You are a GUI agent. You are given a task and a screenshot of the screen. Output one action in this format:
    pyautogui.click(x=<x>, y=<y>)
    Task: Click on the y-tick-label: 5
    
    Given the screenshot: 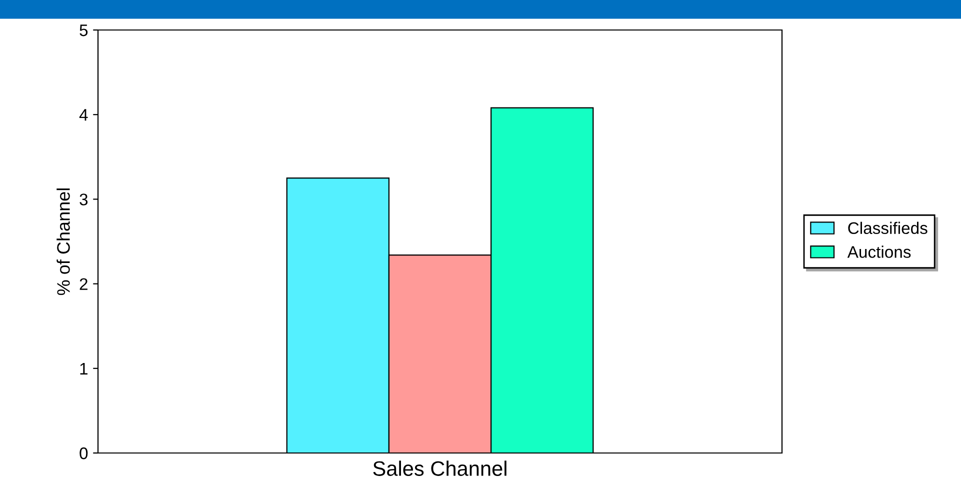 What is the action you would take?
    pyautogui.click(x=84, y=30)
    